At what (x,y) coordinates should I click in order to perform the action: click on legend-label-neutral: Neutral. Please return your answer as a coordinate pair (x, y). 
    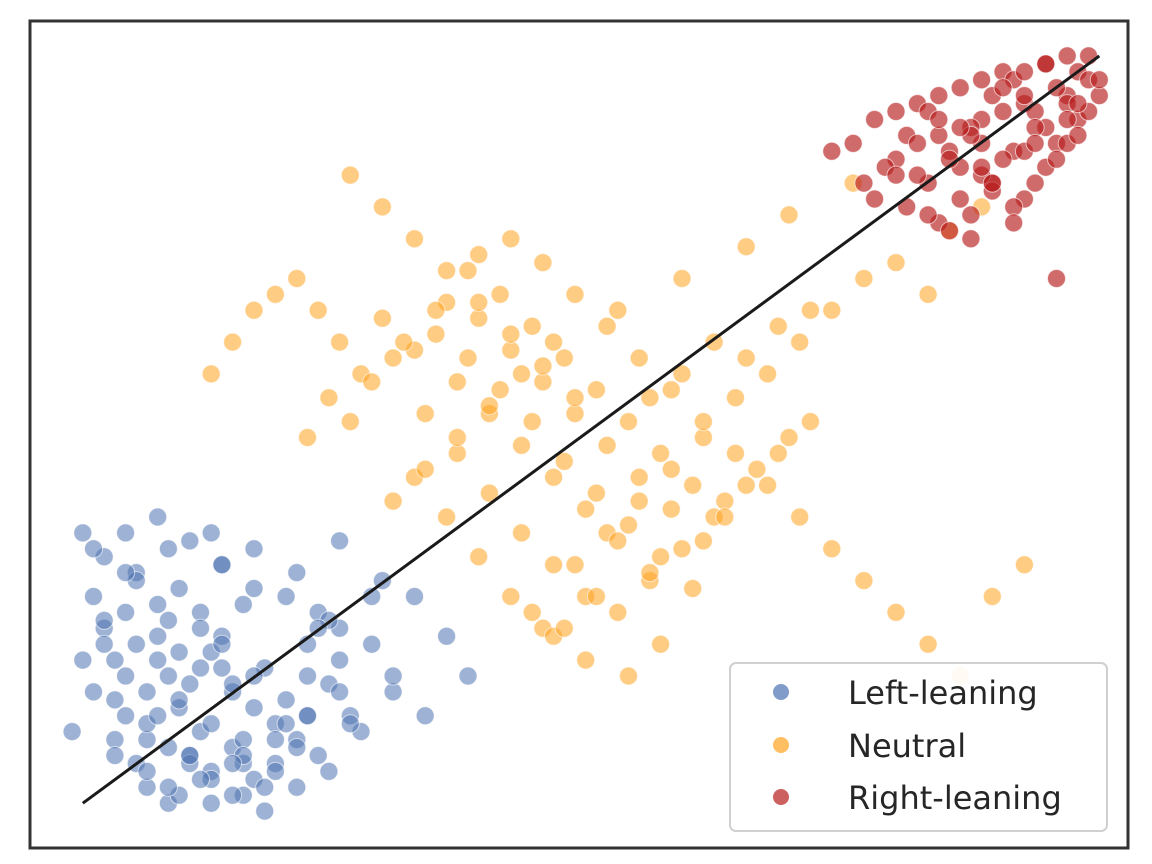
    Looking at the image, I should click on (907, 746).